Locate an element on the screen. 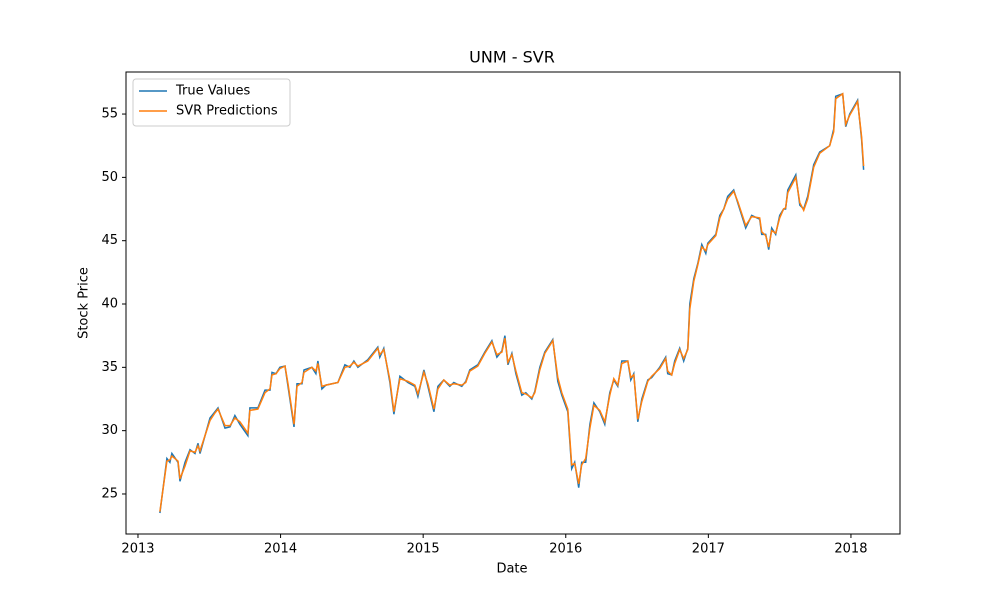 The image size is (1000, 604). x-tick-label: 2013 is located at coordinates (137, 549).